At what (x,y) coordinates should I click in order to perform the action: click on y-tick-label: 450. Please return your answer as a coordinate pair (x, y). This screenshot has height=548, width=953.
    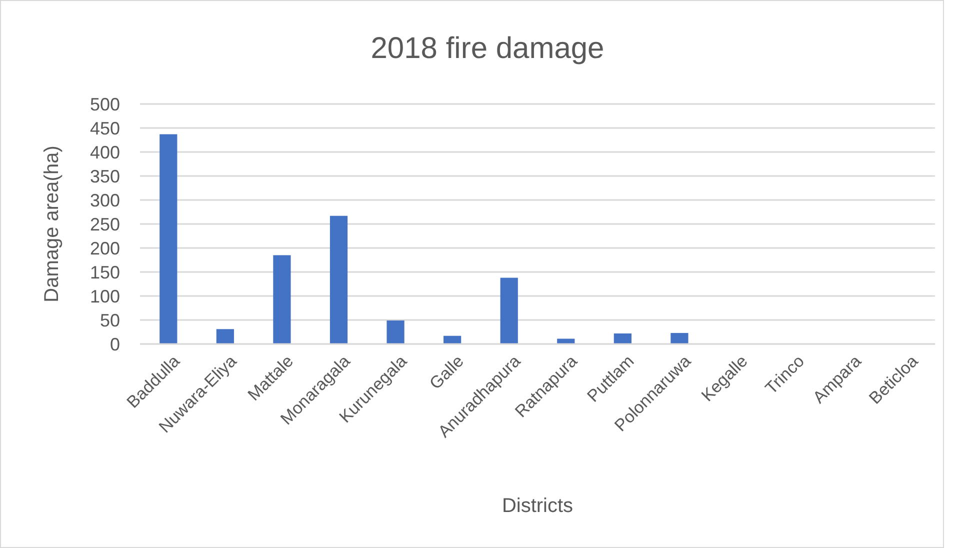
    Looking at the image, I should click on (105, 128).